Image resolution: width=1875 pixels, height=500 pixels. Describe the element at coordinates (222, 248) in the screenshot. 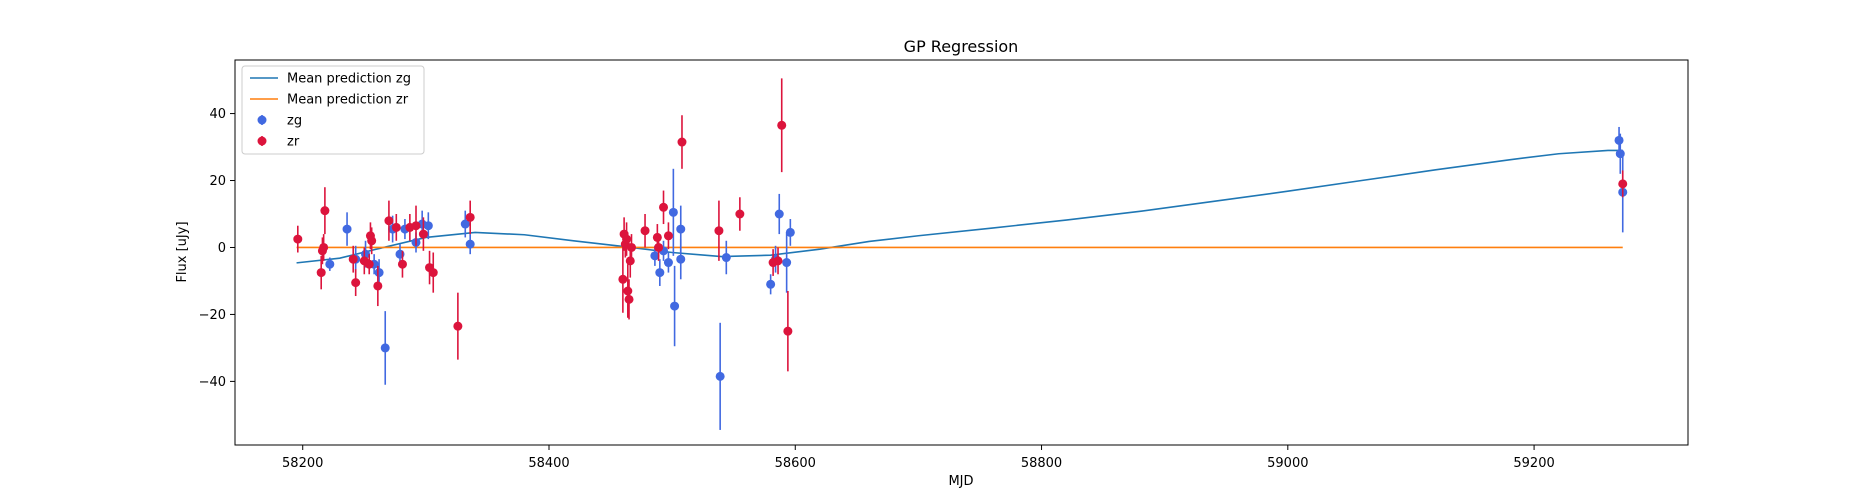

I see `y-tick-label: 0` at that location.